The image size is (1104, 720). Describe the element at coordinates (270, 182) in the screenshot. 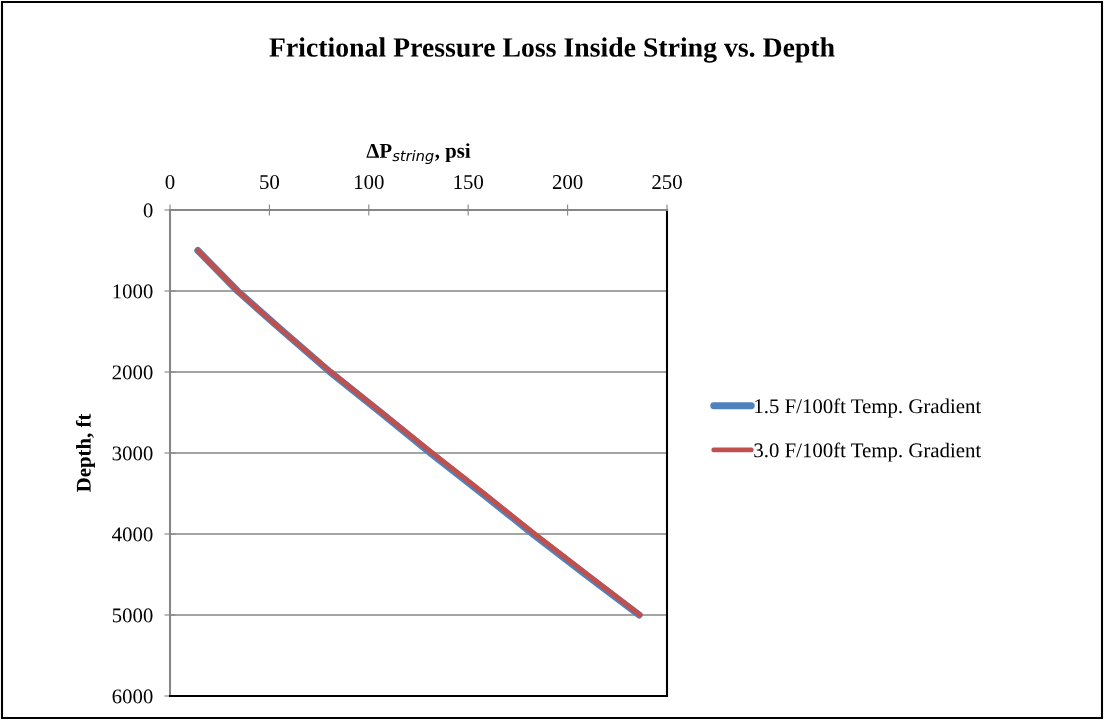

I see `x-tick-label: 50` at that location.